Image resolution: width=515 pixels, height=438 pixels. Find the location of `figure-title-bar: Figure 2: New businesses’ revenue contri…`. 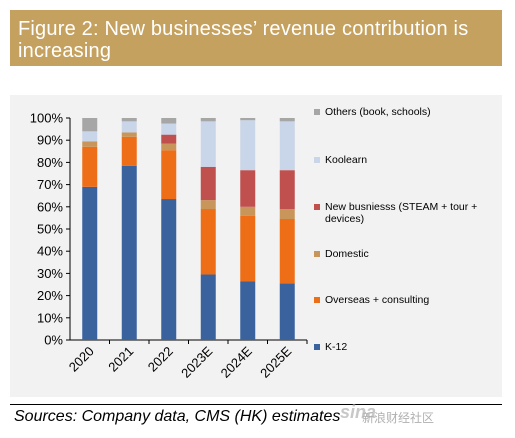

figure-title-bar: Figure 2: New businesses’ revenue contri… is located at coordinates (256, 38).